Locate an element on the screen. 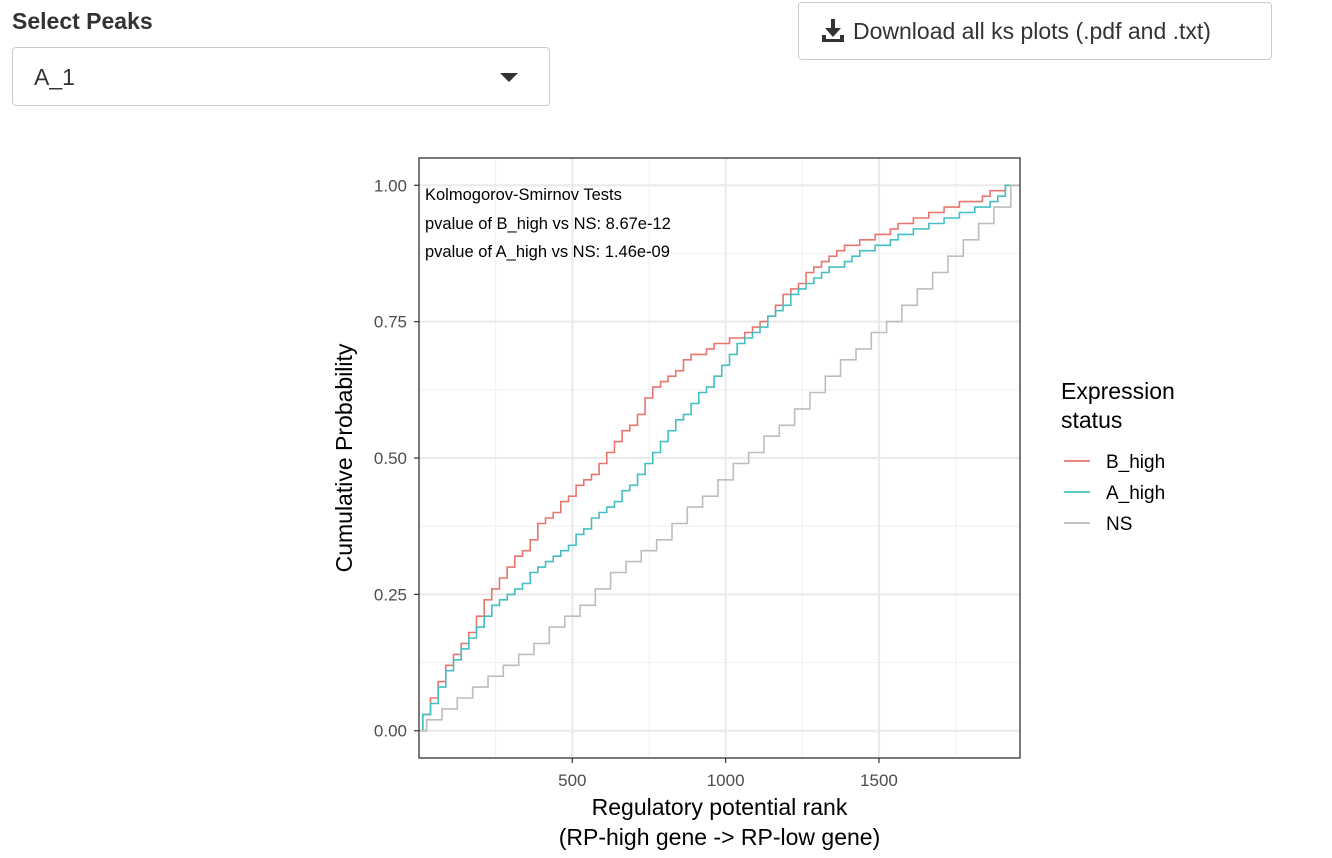 This screenshot has height=858, width=1332. x-tick-label: 1500 is located at coordinates (879, 780).